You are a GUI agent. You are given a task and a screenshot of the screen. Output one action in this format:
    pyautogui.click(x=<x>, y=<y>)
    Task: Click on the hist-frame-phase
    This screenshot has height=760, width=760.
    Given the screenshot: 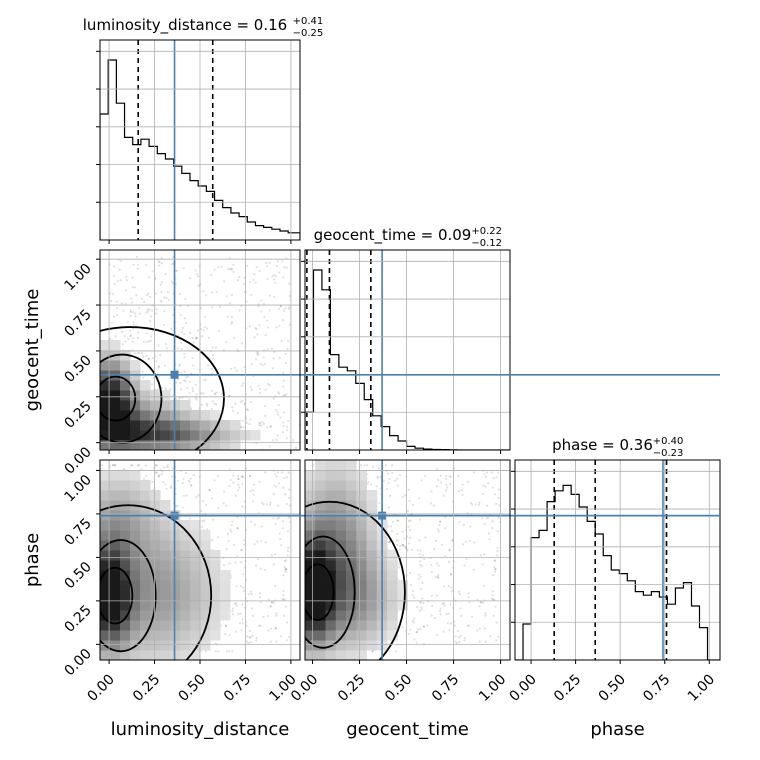 What is the action you would take?
    pyautogui.click(x=617, y=560)
    